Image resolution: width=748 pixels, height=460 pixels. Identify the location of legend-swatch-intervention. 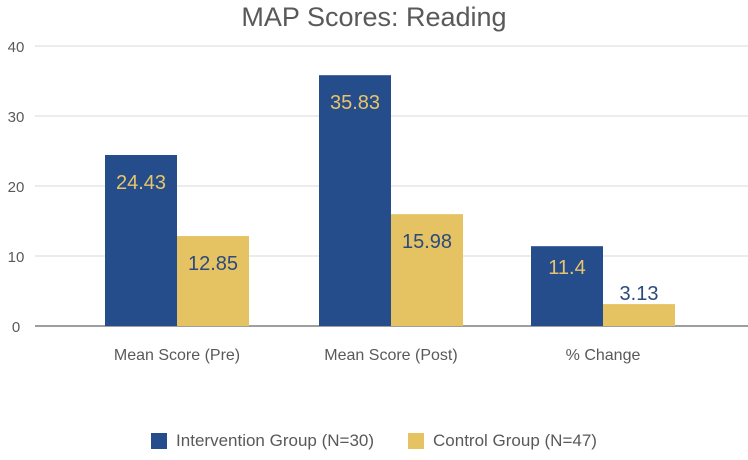
(159, 441).